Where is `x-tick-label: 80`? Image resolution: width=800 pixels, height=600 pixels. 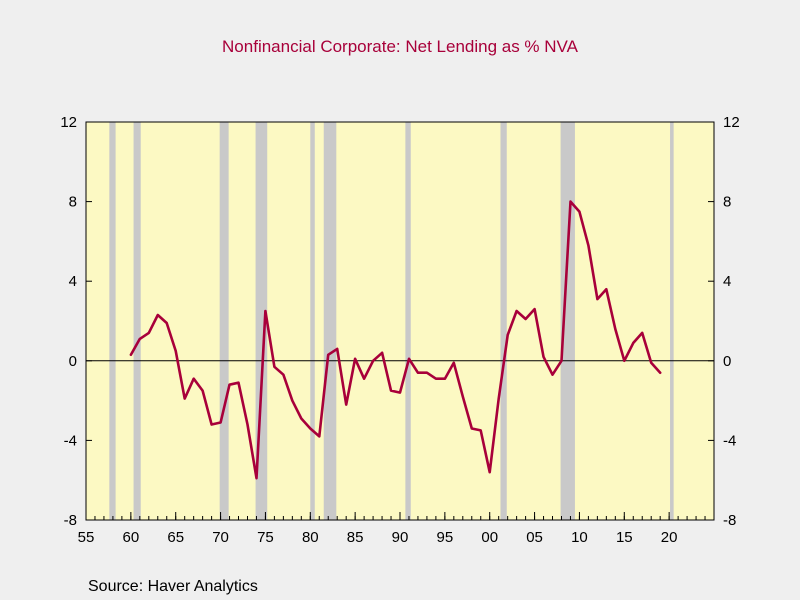 x-tick-label: 80 is located at coordinates (310, 537).